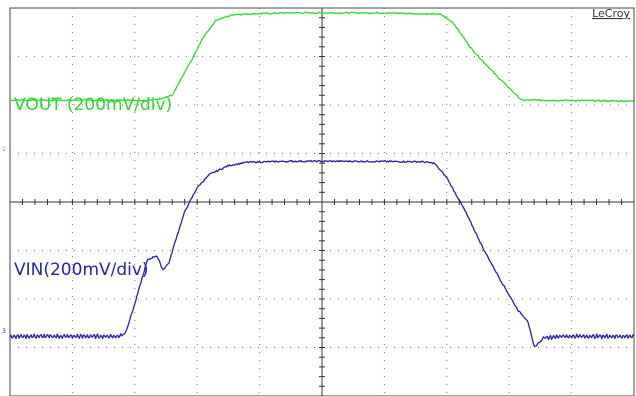 Image resolution: width=636 pixels, height=396 pixels. Describe the element at coordinates (93, 105) in the screenshot. I see `vout-channel-label: VOUT (200mV/div)` at that location.